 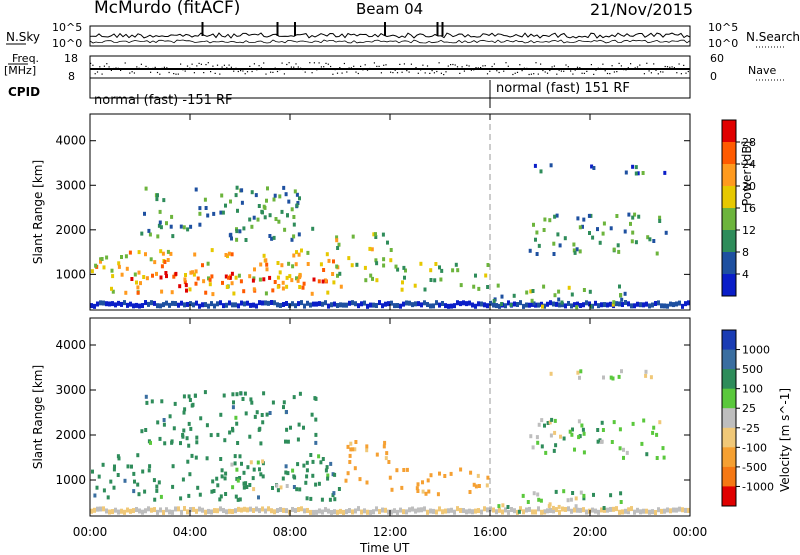 What do you see at coordinates (390, 9) in the screenshot?
I see `beam-title: Beam 04` at bounding box center [390, 9].